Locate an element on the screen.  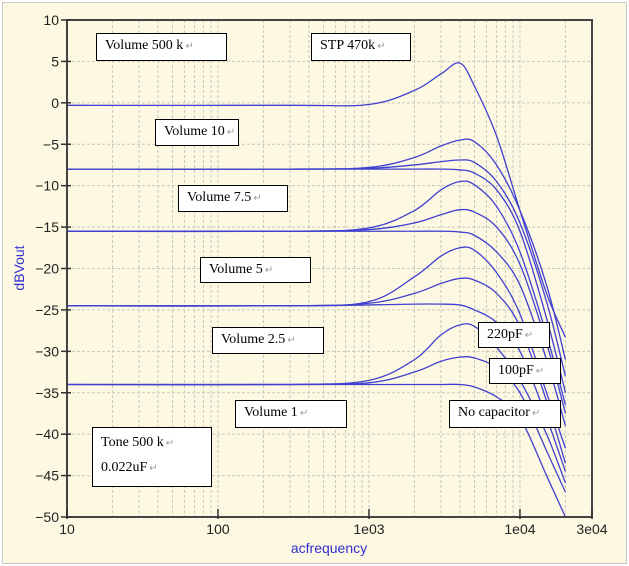
y-tick-label: −20 is located at coordinates (47, 269).